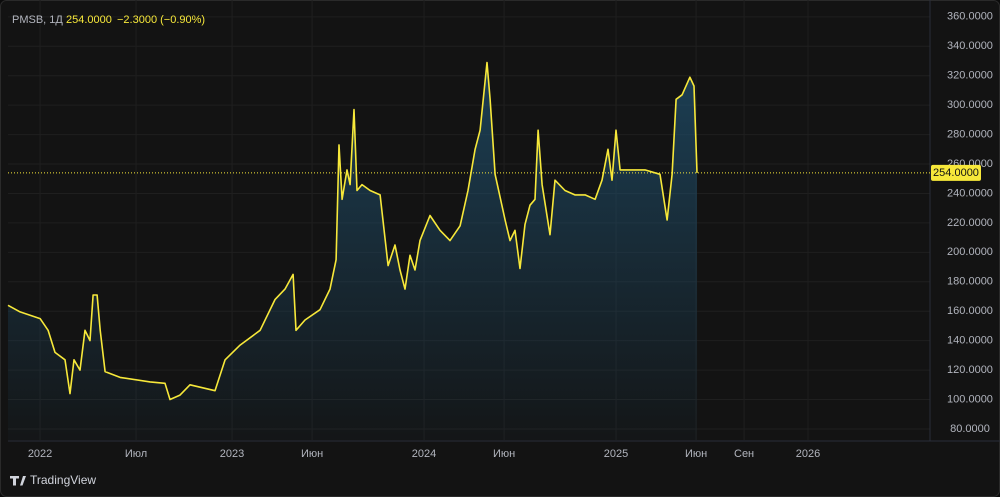 The height and width of the screenshot is (497, 1000). What do you see at coordinates (970, 76) in the screenshot?
I see `y-tick-label: 320.0000` at bounding box center [970, 76].